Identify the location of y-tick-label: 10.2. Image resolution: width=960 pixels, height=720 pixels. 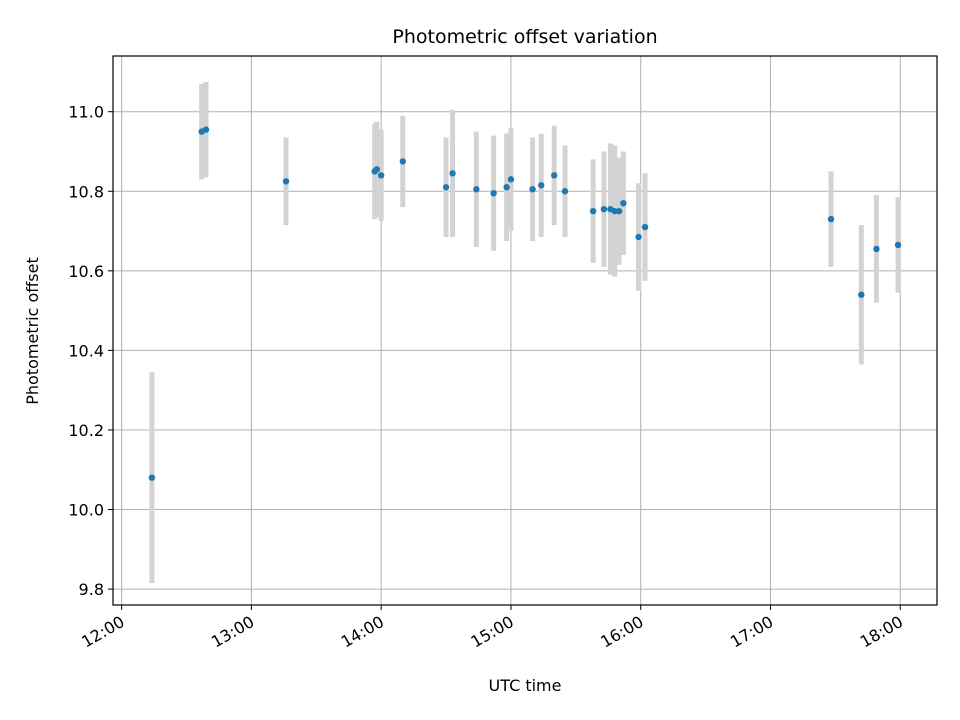
(86, 430).